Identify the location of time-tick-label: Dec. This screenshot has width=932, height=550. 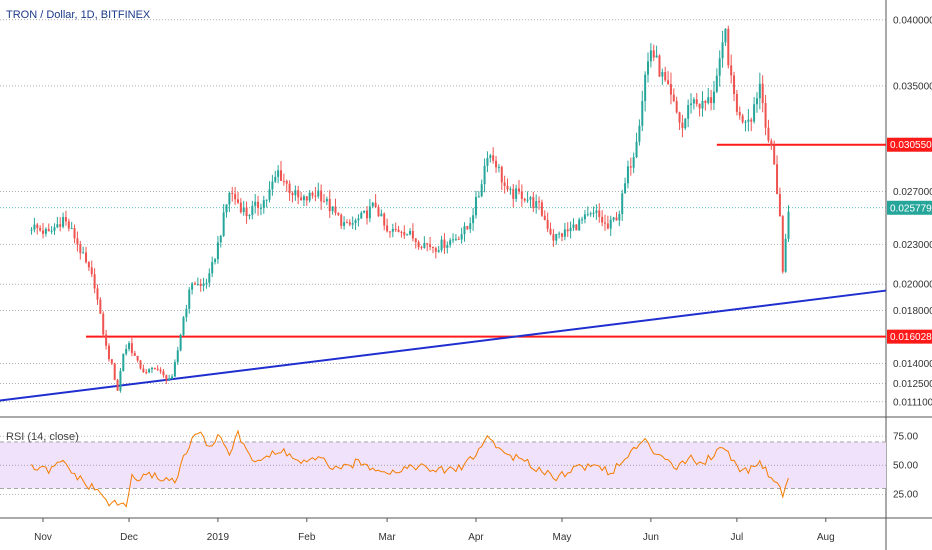
(129, 537).